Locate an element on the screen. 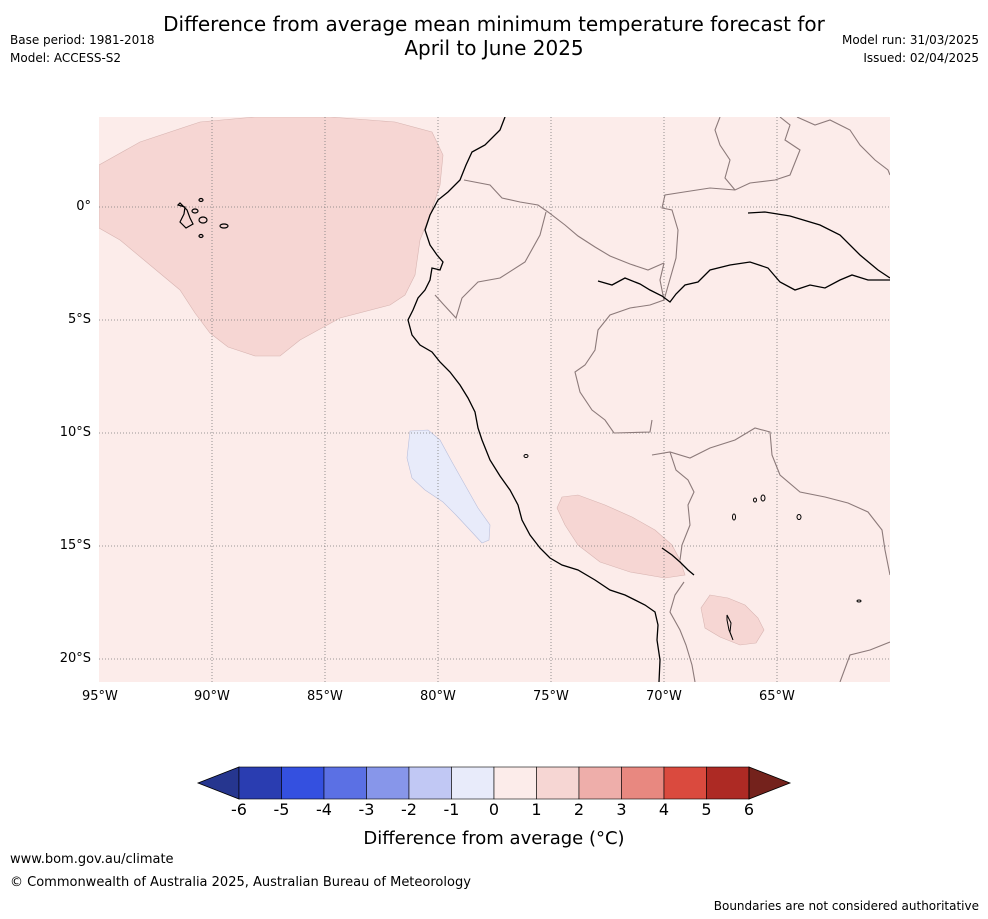 The height and width of the screenshot is (919, 988). metadata-right: Model run: 31/03/2025 Issued: 02/04/2025 is located at coordinates (910, 49).